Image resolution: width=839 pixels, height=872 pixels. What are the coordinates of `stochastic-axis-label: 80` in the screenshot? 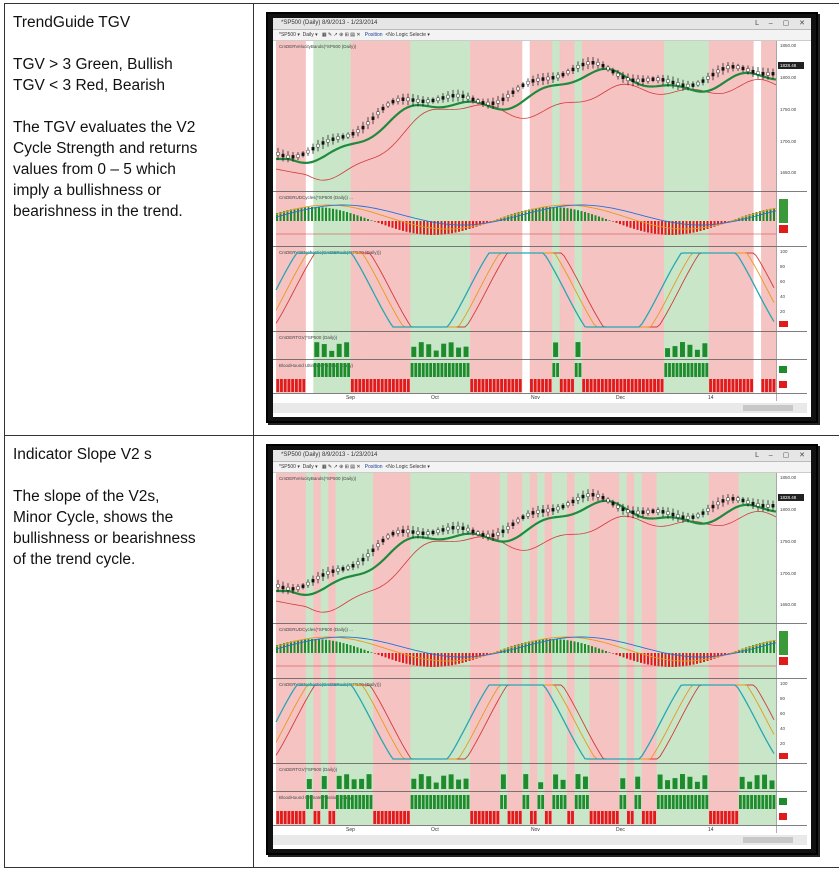 It's located at (783, 698).